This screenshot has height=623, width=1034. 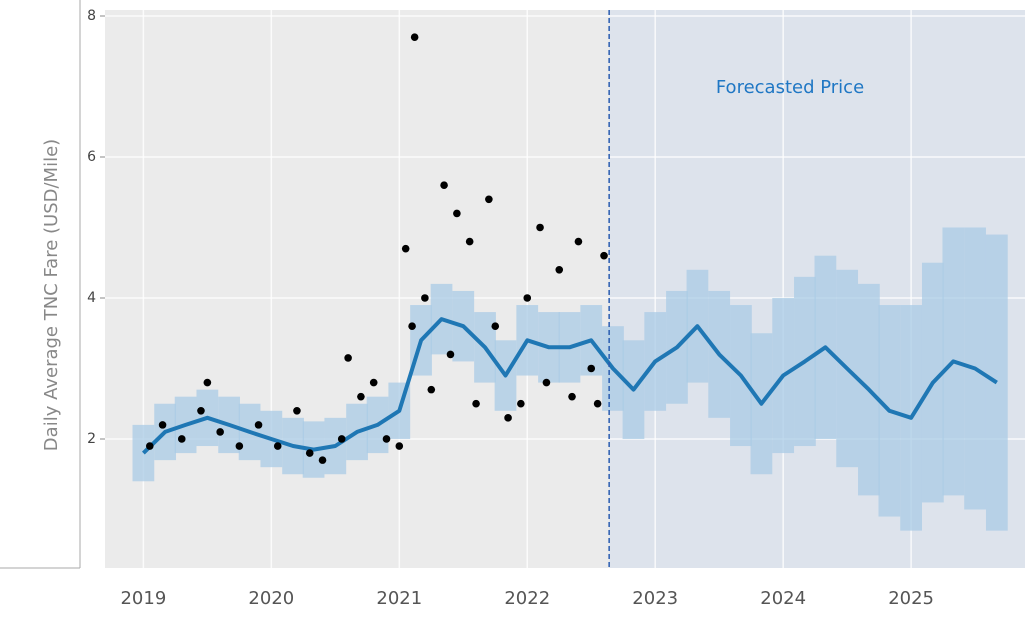 What do you see at coordinates (143, 598) in the screenshot?
I see `x-tick-label: 2019` at bounding box center [143, 598].